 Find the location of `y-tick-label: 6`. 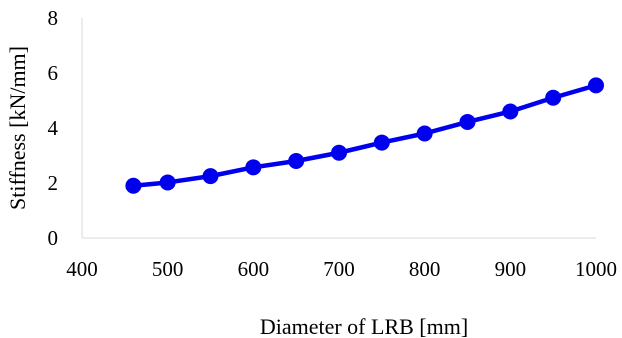

y-tick-label: 6 is located at coordinates (53, 73).